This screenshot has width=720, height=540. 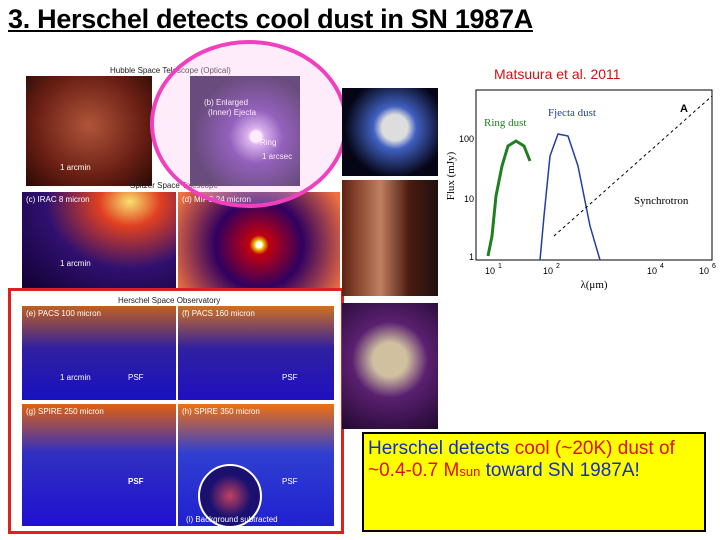 I want to click on panel-label: (g) SPIRE 250 micron, so click(x=65, y=411).